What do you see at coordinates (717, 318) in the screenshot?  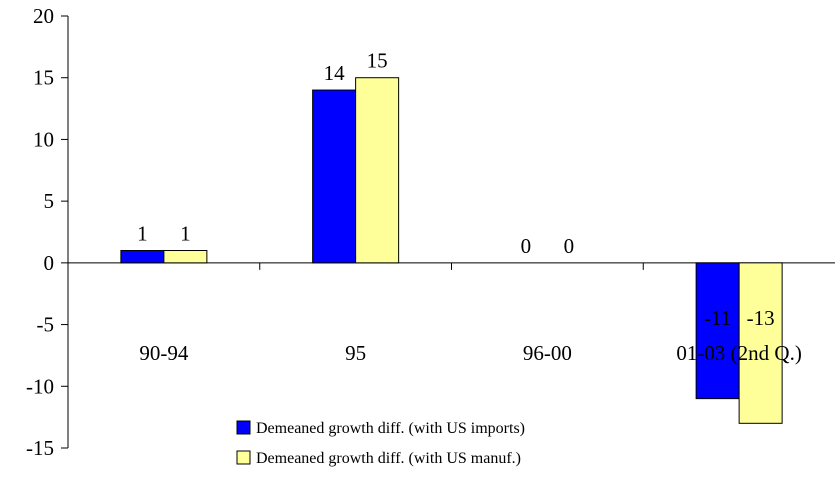 I see `data-label: -11` at bounding box center [717, 318].